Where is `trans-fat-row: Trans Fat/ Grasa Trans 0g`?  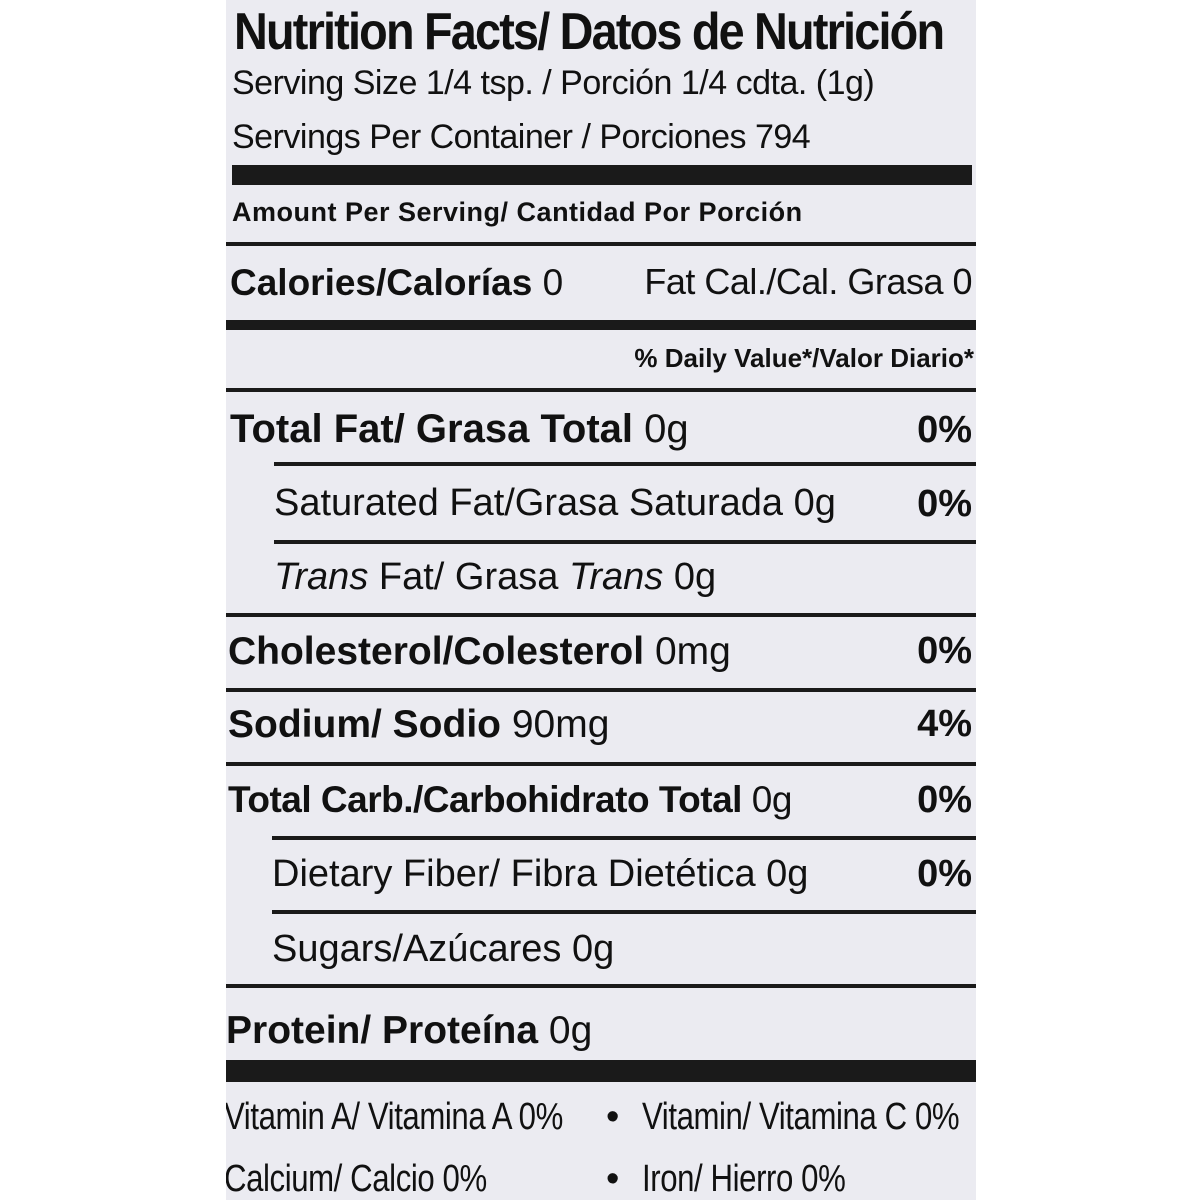 trans-fat-row: Trans Fat/ Grasa Trans 0g is located at coordinates (495, 577).